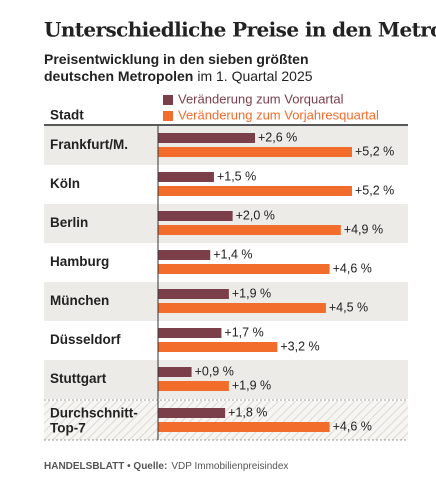 The width and height of the screenshot is (436, 490). What do you see at coordinates (277, 137) in the screenshot?
I see `value-label: +2,6 %` at bounding box center [277, 137].